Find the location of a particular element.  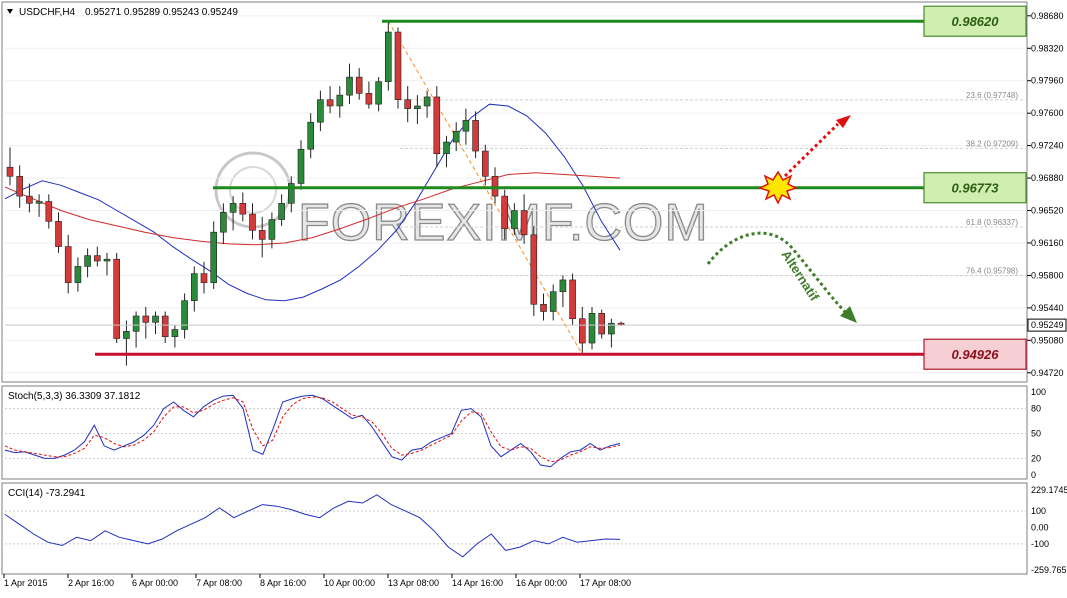

current-price-text: 0.95249 is located at coordinates (1047, 325).